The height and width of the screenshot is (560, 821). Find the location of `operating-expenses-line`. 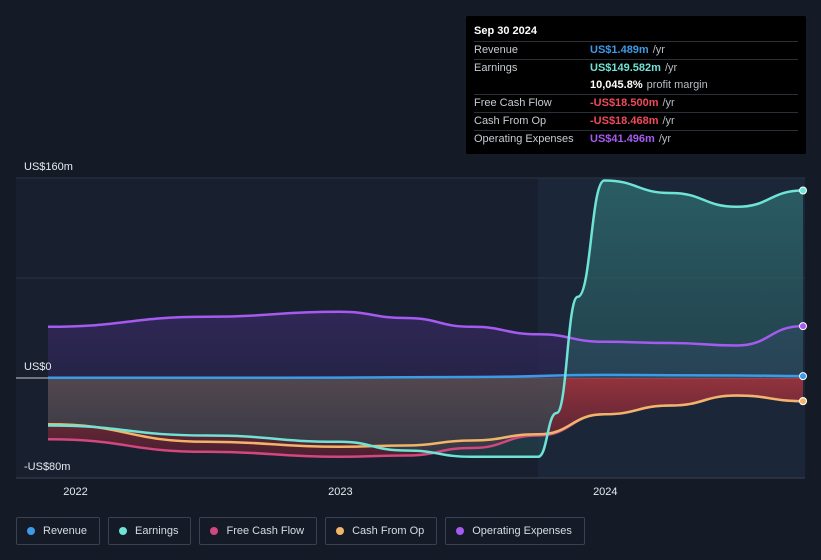

operating-expenses-line is located at coordinates (425, 328).